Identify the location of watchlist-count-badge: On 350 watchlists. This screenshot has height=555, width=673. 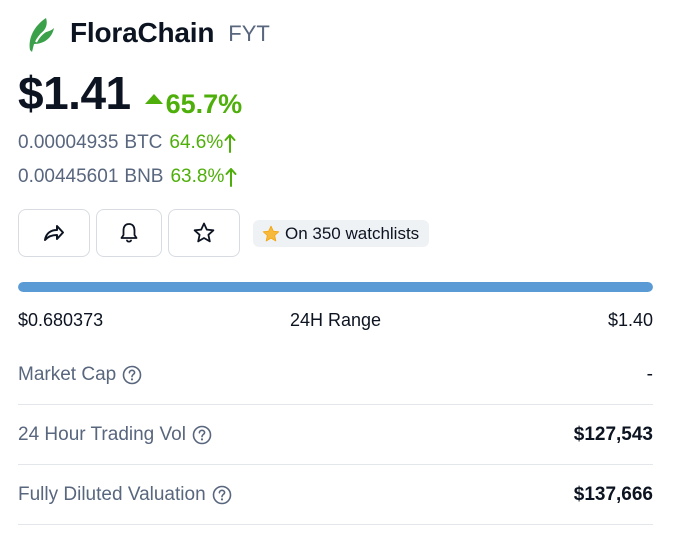
(341, 233).